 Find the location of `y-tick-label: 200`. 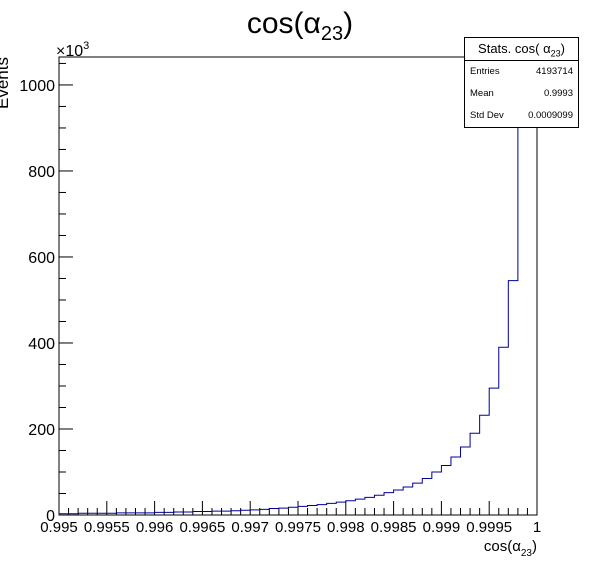

y-tick-label: 200 is located at coordinates (41, 430).